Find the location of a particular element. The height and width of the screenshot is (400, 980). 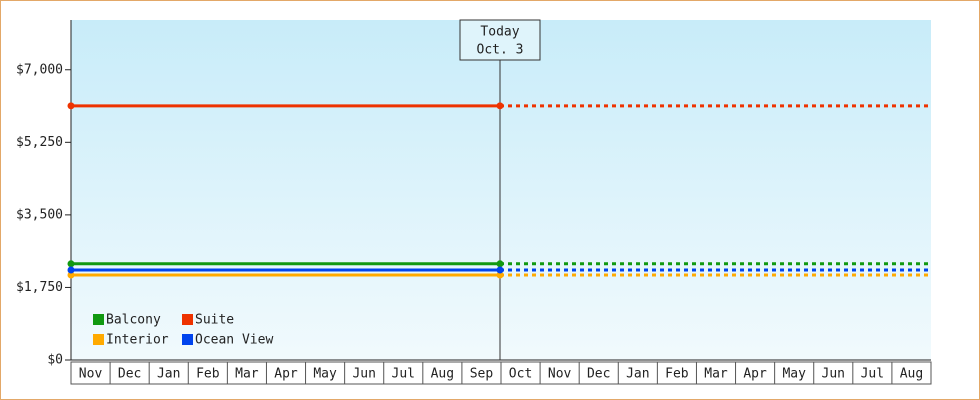

y-tick-label: $7,000 is located at coordinates (39, 69).